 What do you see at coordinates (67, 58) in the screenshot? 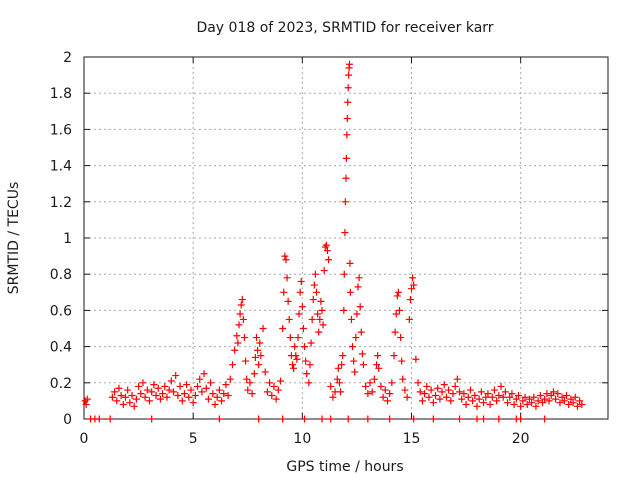
I see `y-tick-label: 2` at bounding box center [67, 58].